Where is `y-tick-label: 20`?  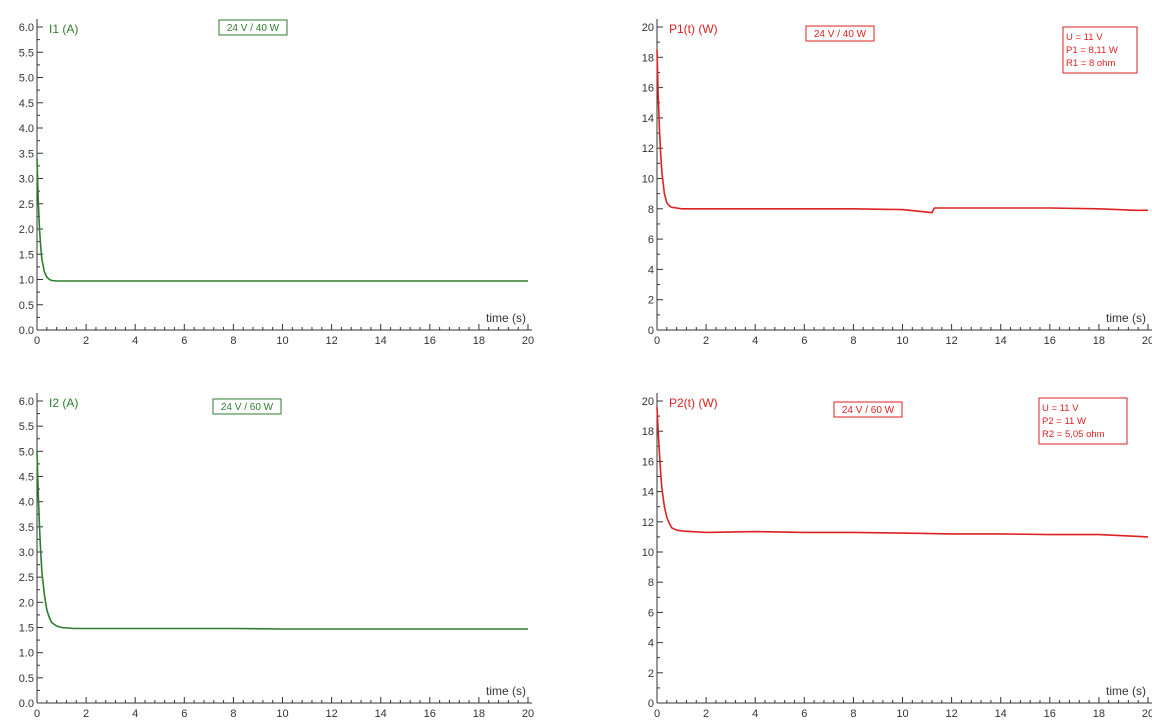
y-tick-label: 20 is located at coordinates (648, 402).